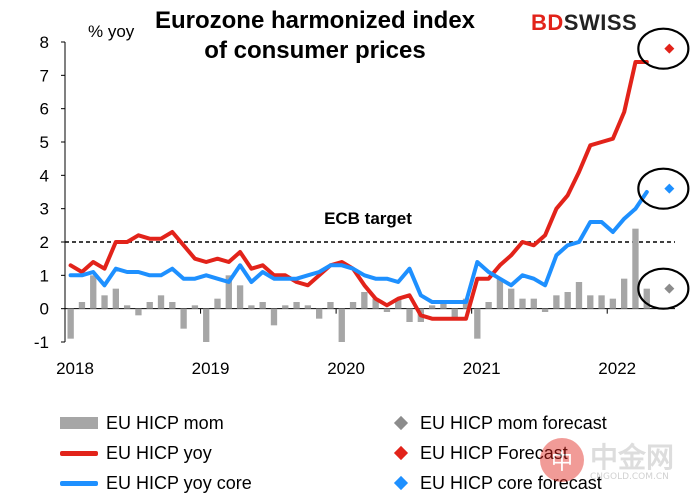  What do you see at coordinates (211, 368) in the screenshot?
I see `x-tick-label: 2019` at bounding box center [211, 368].